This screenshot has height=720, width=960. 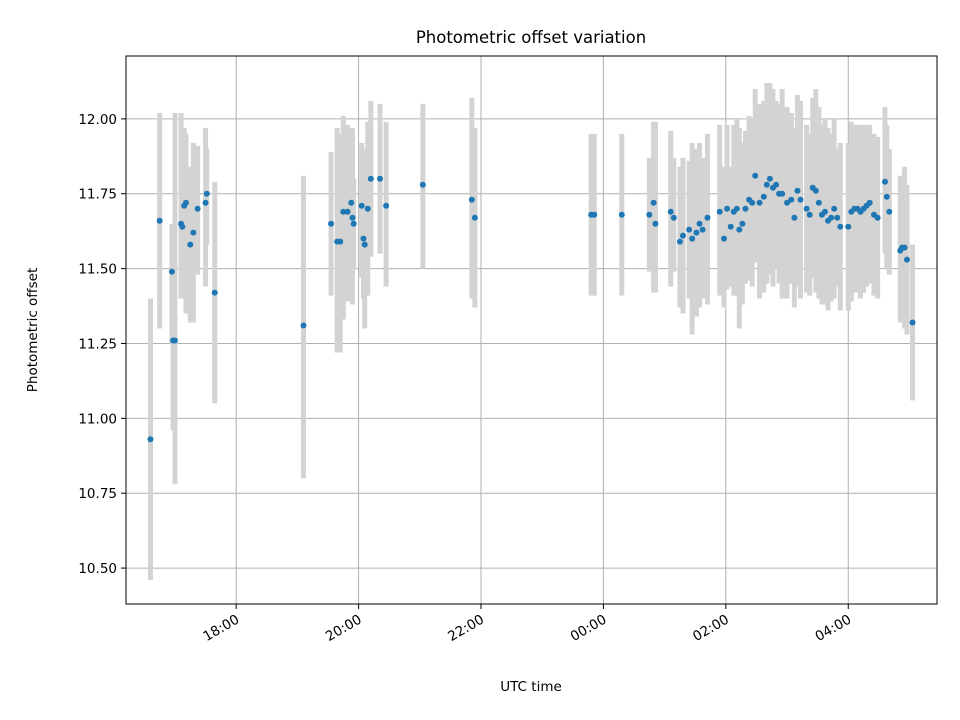 I want to click on y-axis-label: Photometric offset, so click(x=33, y=330).